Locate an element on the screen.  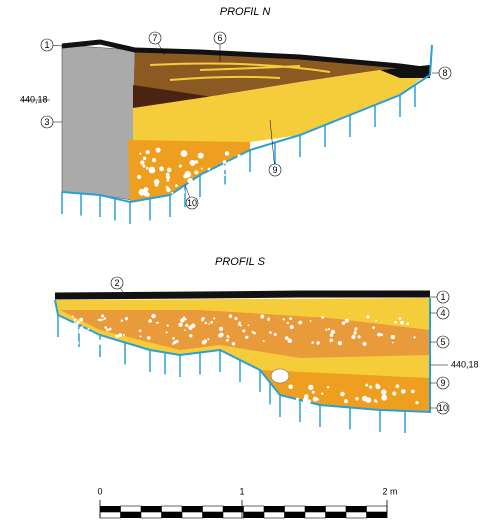
elevation: 440,18 is located at coordinates (34, 99).